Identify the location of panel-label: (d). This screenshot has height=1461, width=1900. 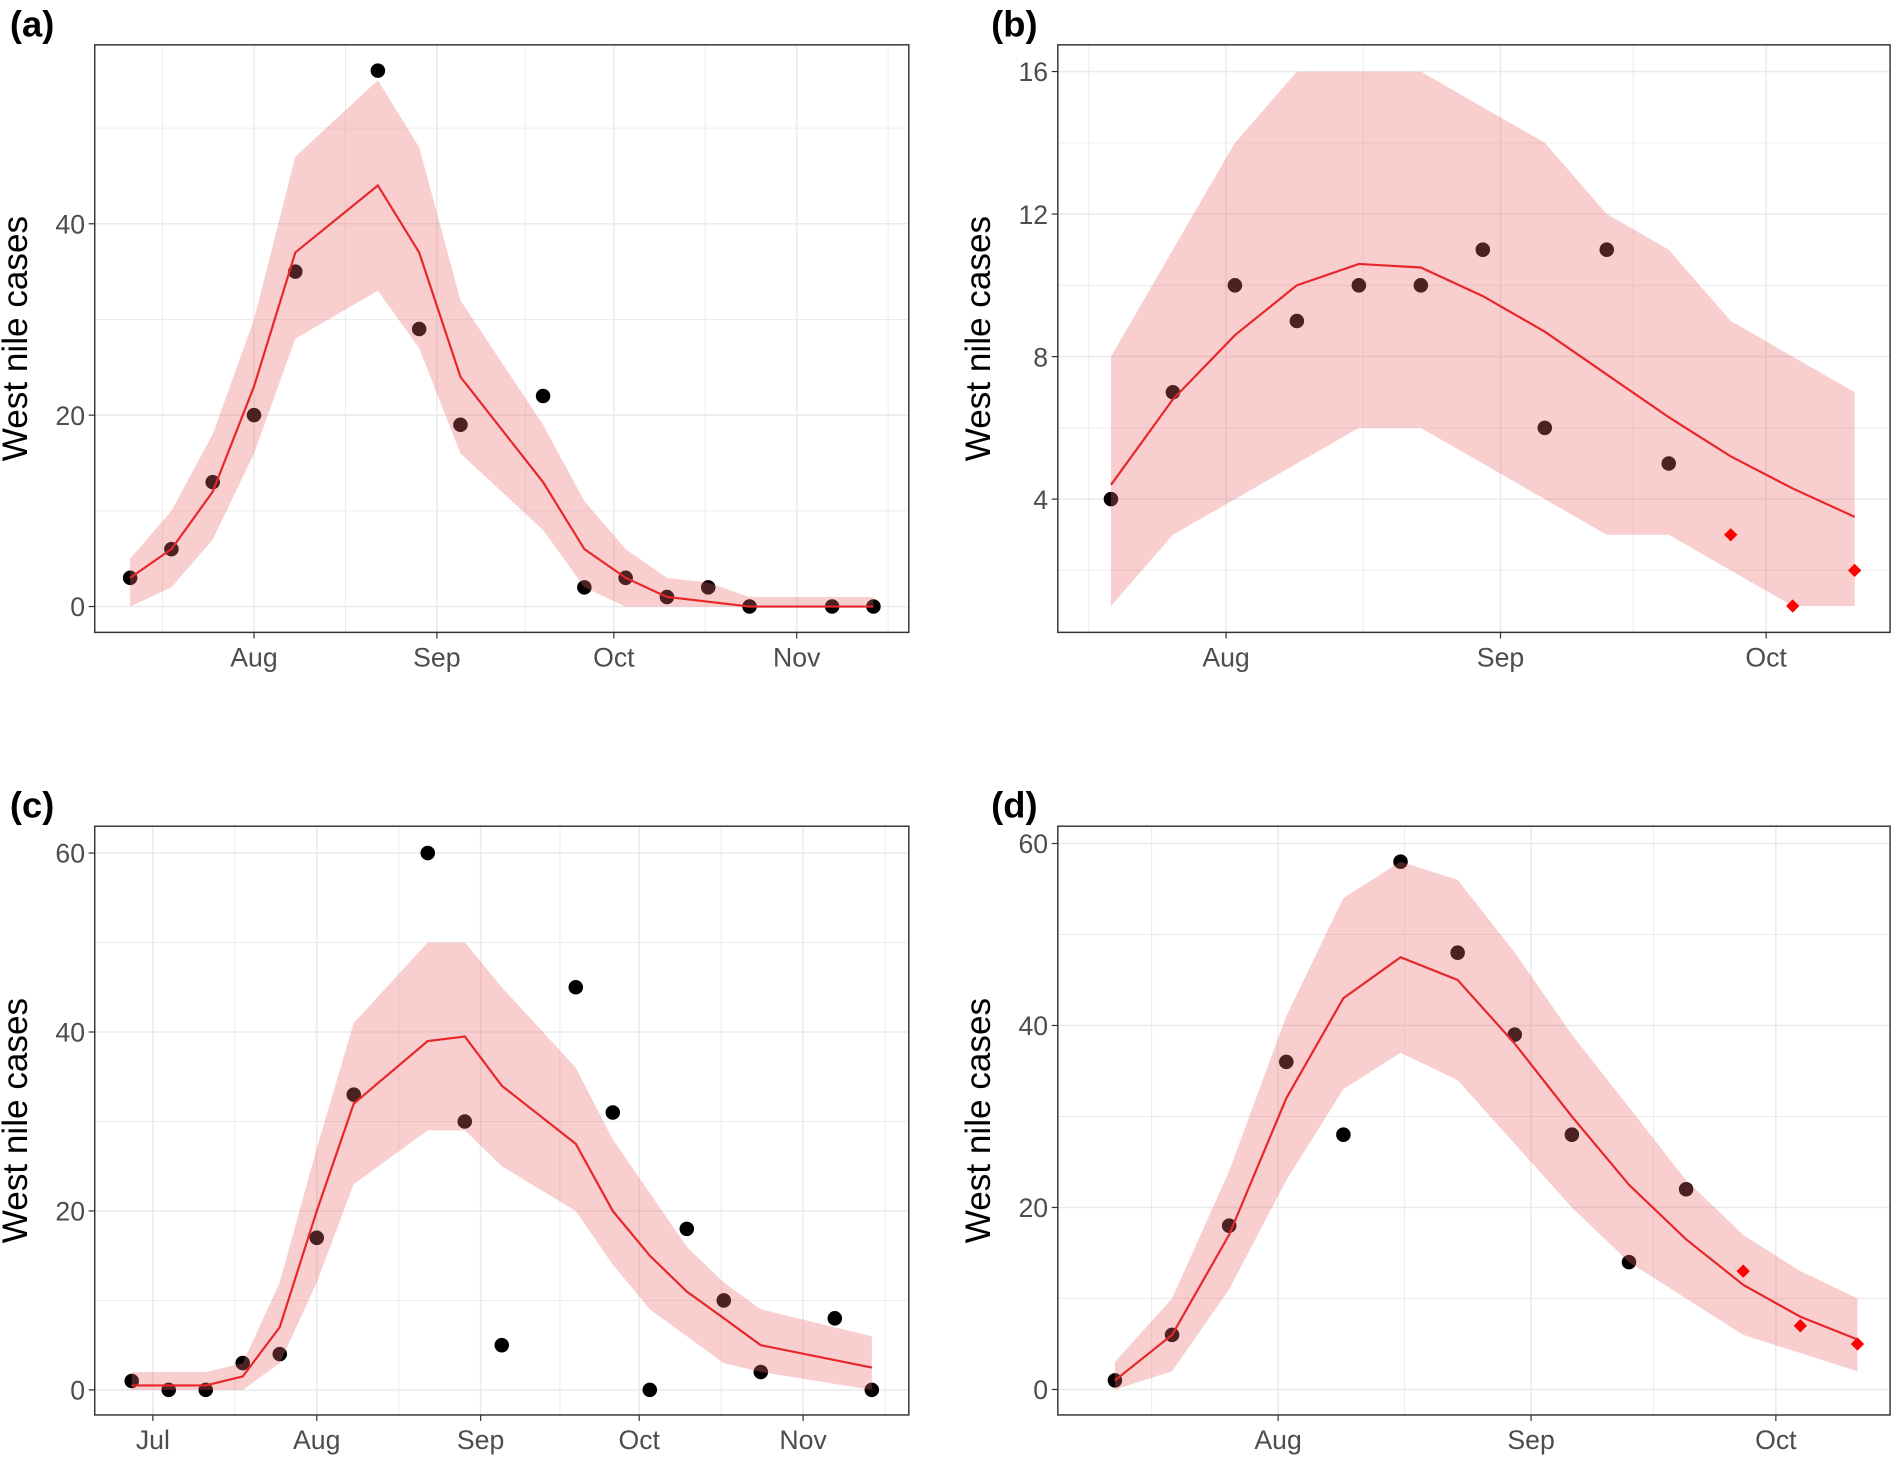
(1014, 805).